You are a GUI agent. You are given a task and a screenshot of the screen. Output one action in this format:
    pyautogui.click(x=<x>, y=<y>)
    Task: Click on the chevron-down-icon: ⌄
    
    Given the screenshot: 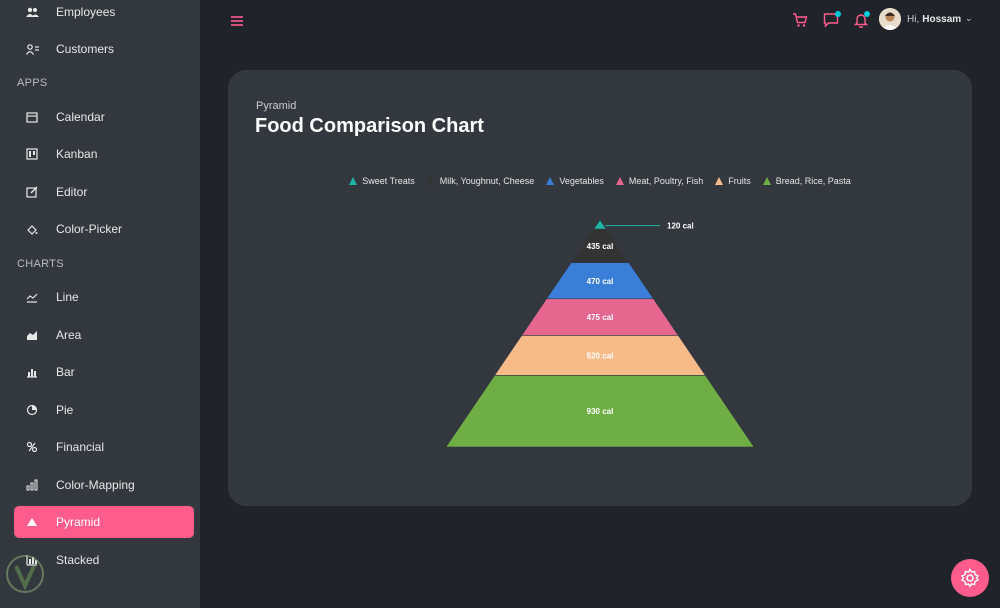 What is the action you would take?
    pyautogui.click(x=969, y=18)
    